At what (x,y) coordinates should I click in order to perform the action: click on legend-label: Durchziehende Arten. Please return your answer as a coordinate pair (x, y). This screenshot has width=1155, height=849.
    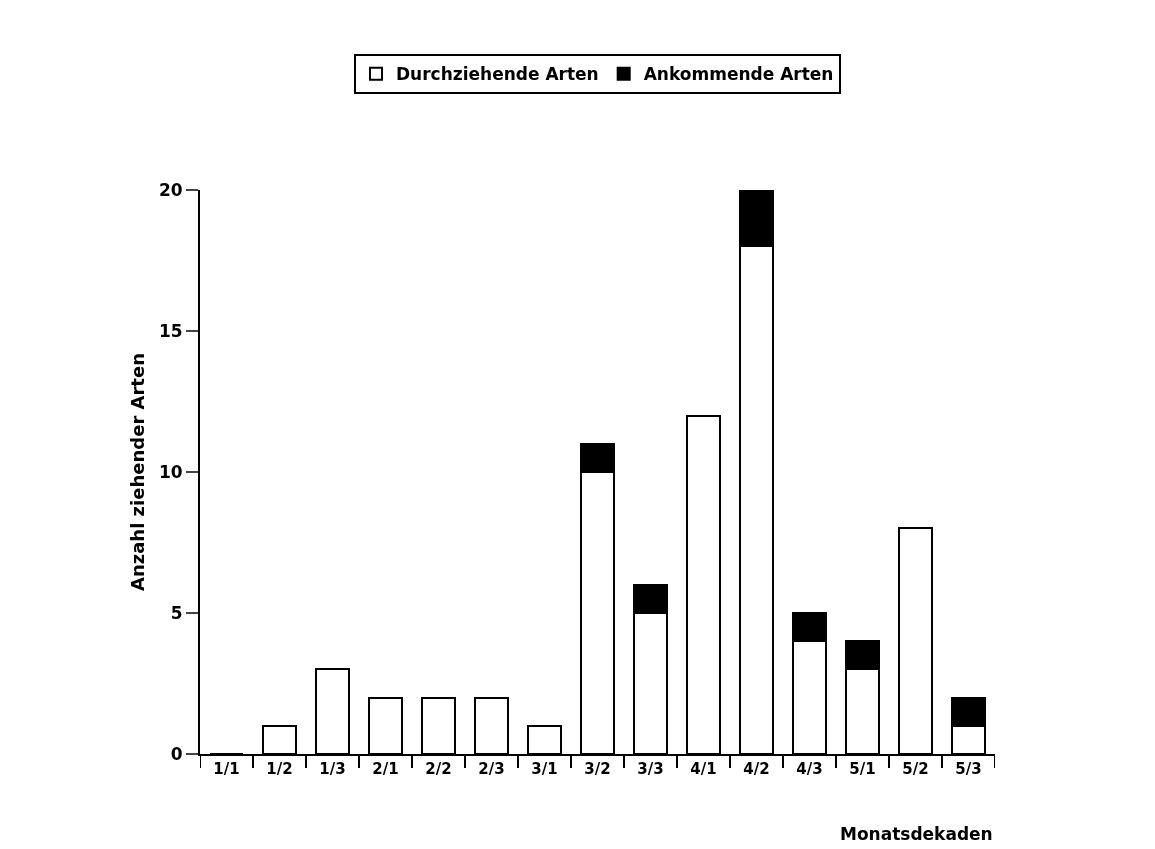
    Looking at the image, I should click on (497, 74).